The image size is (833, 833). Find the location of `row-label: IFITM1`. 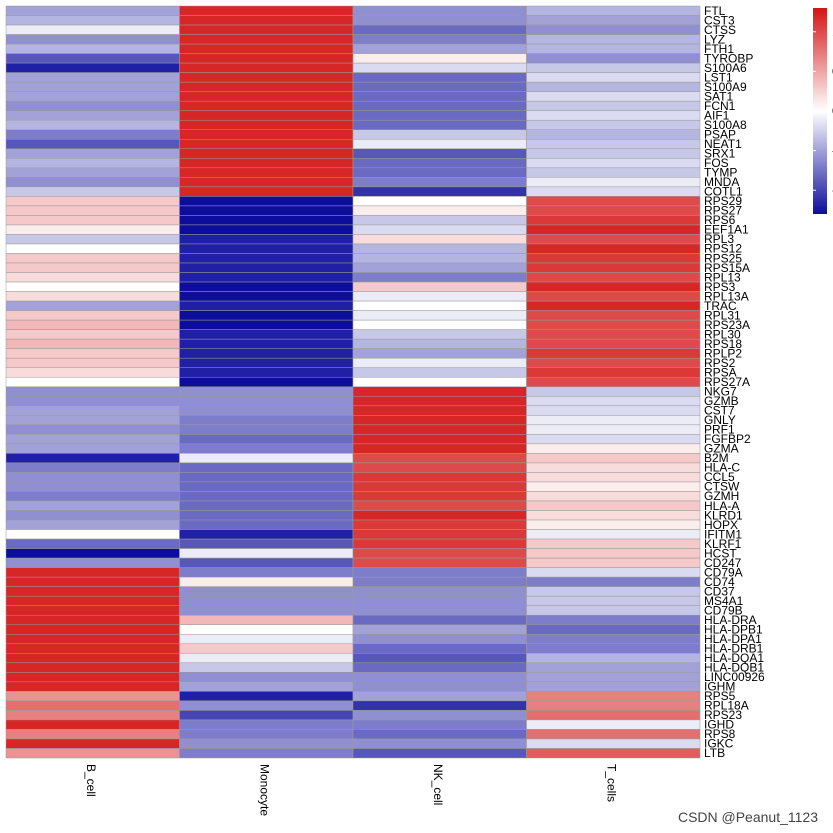

row-label: IFITM1 is located at coordinates (723, 534).